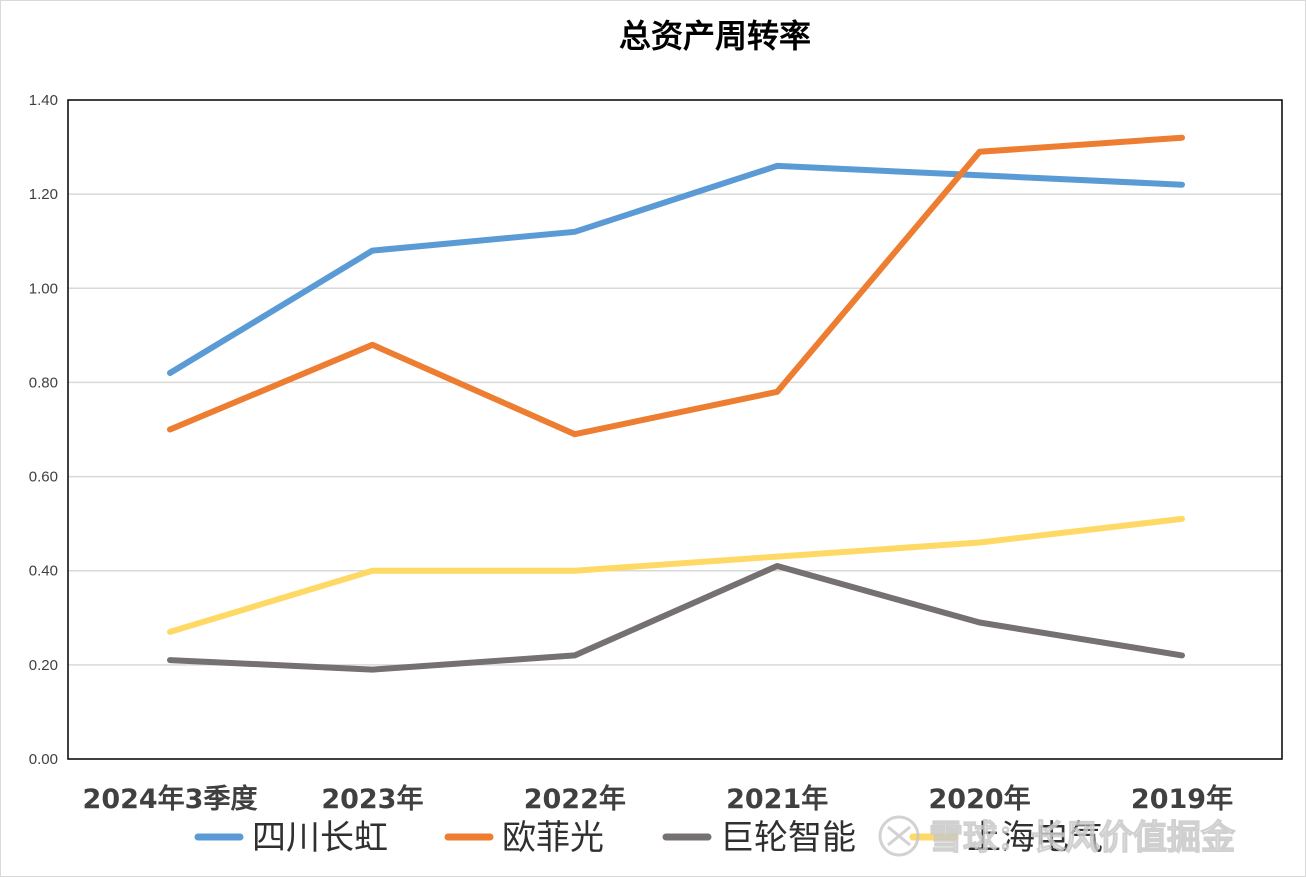 Image resolution: width=1306 pixels, height=878 pixels. What do you see at coordinates (43, 100) in the screenshot?
I see `y-tick-label: 1.40` at bounding box center [43, 100].